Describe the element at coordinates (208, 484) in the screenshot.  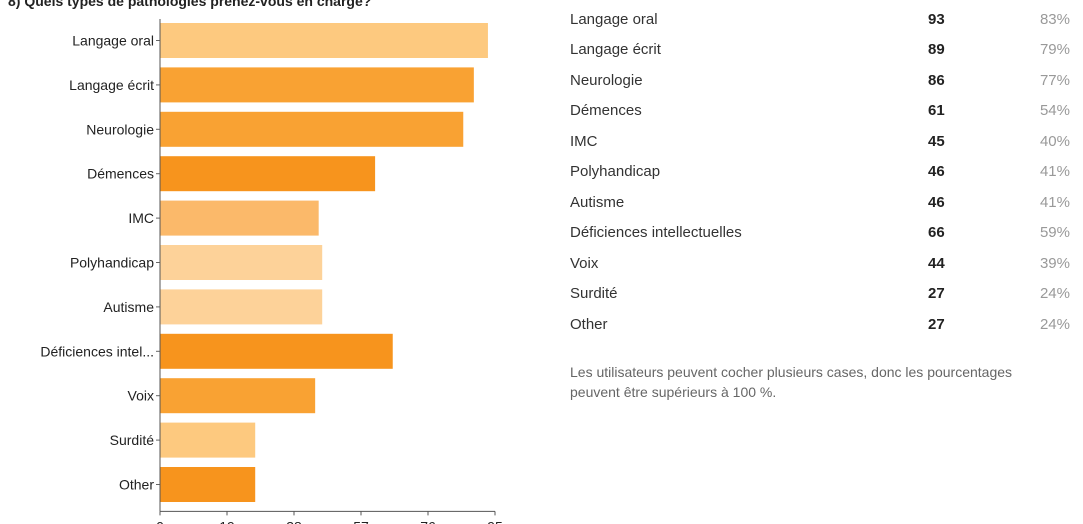
I see `bar-other` at that location.